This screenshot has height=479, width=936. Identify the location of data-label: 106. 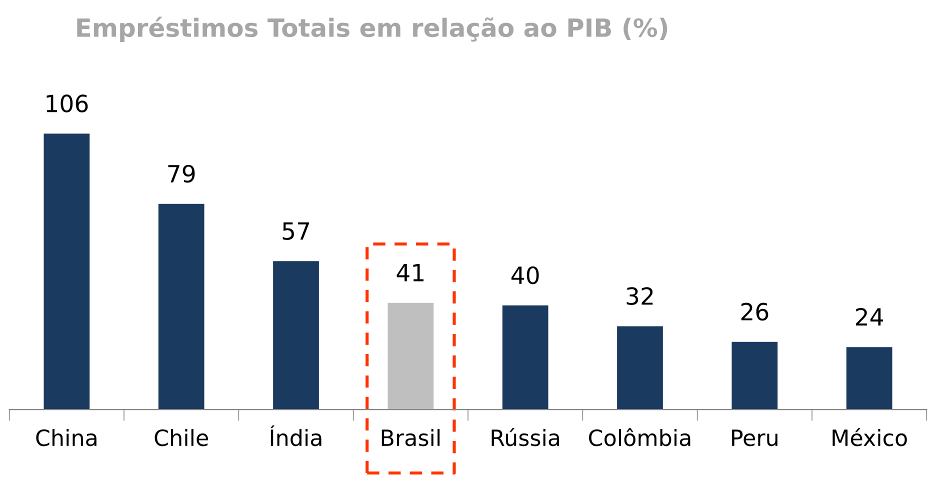
(67, 103).